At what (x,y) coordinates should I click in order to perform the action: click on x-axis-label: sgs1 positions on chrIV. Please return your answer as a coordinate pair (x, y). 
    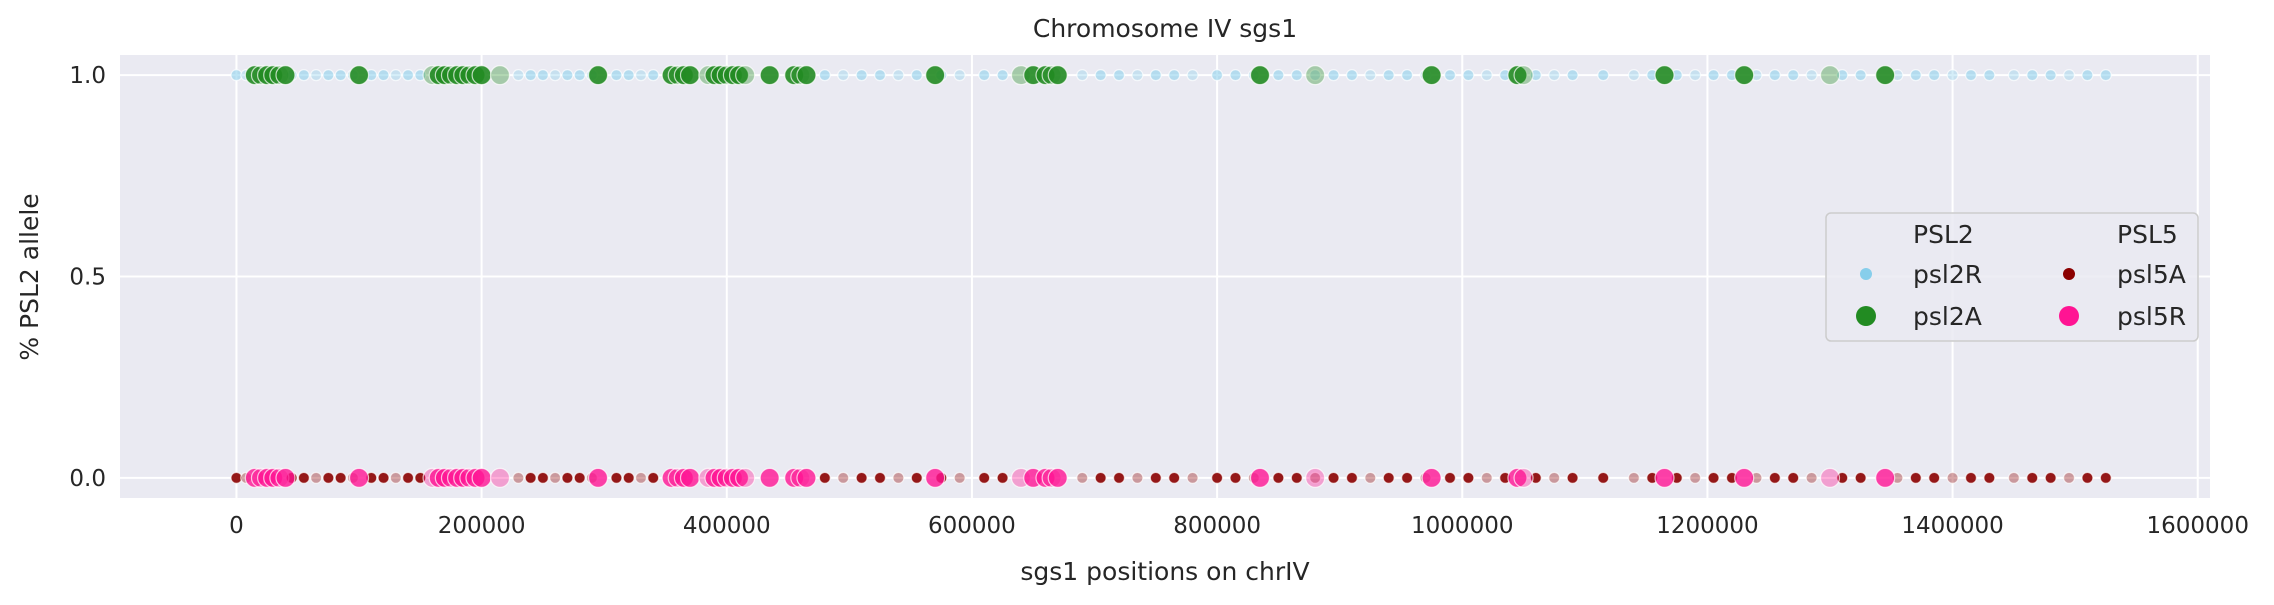
    Looking at the image, I should click on (1164, 571).